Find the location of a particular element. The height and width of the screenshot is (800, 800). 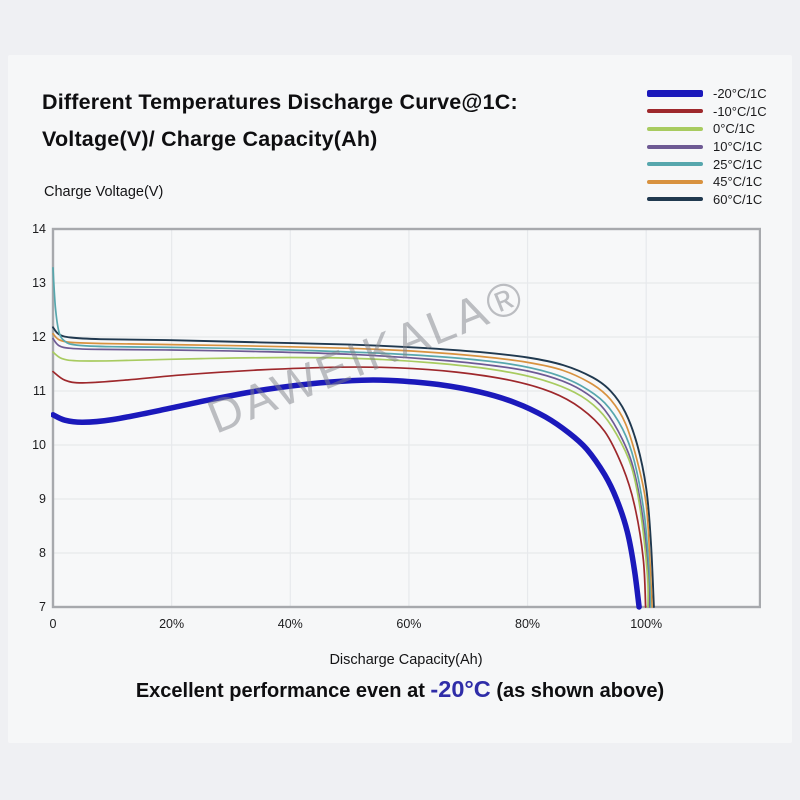

x-tick-40%: 40% is located at coordinates (290, 624).